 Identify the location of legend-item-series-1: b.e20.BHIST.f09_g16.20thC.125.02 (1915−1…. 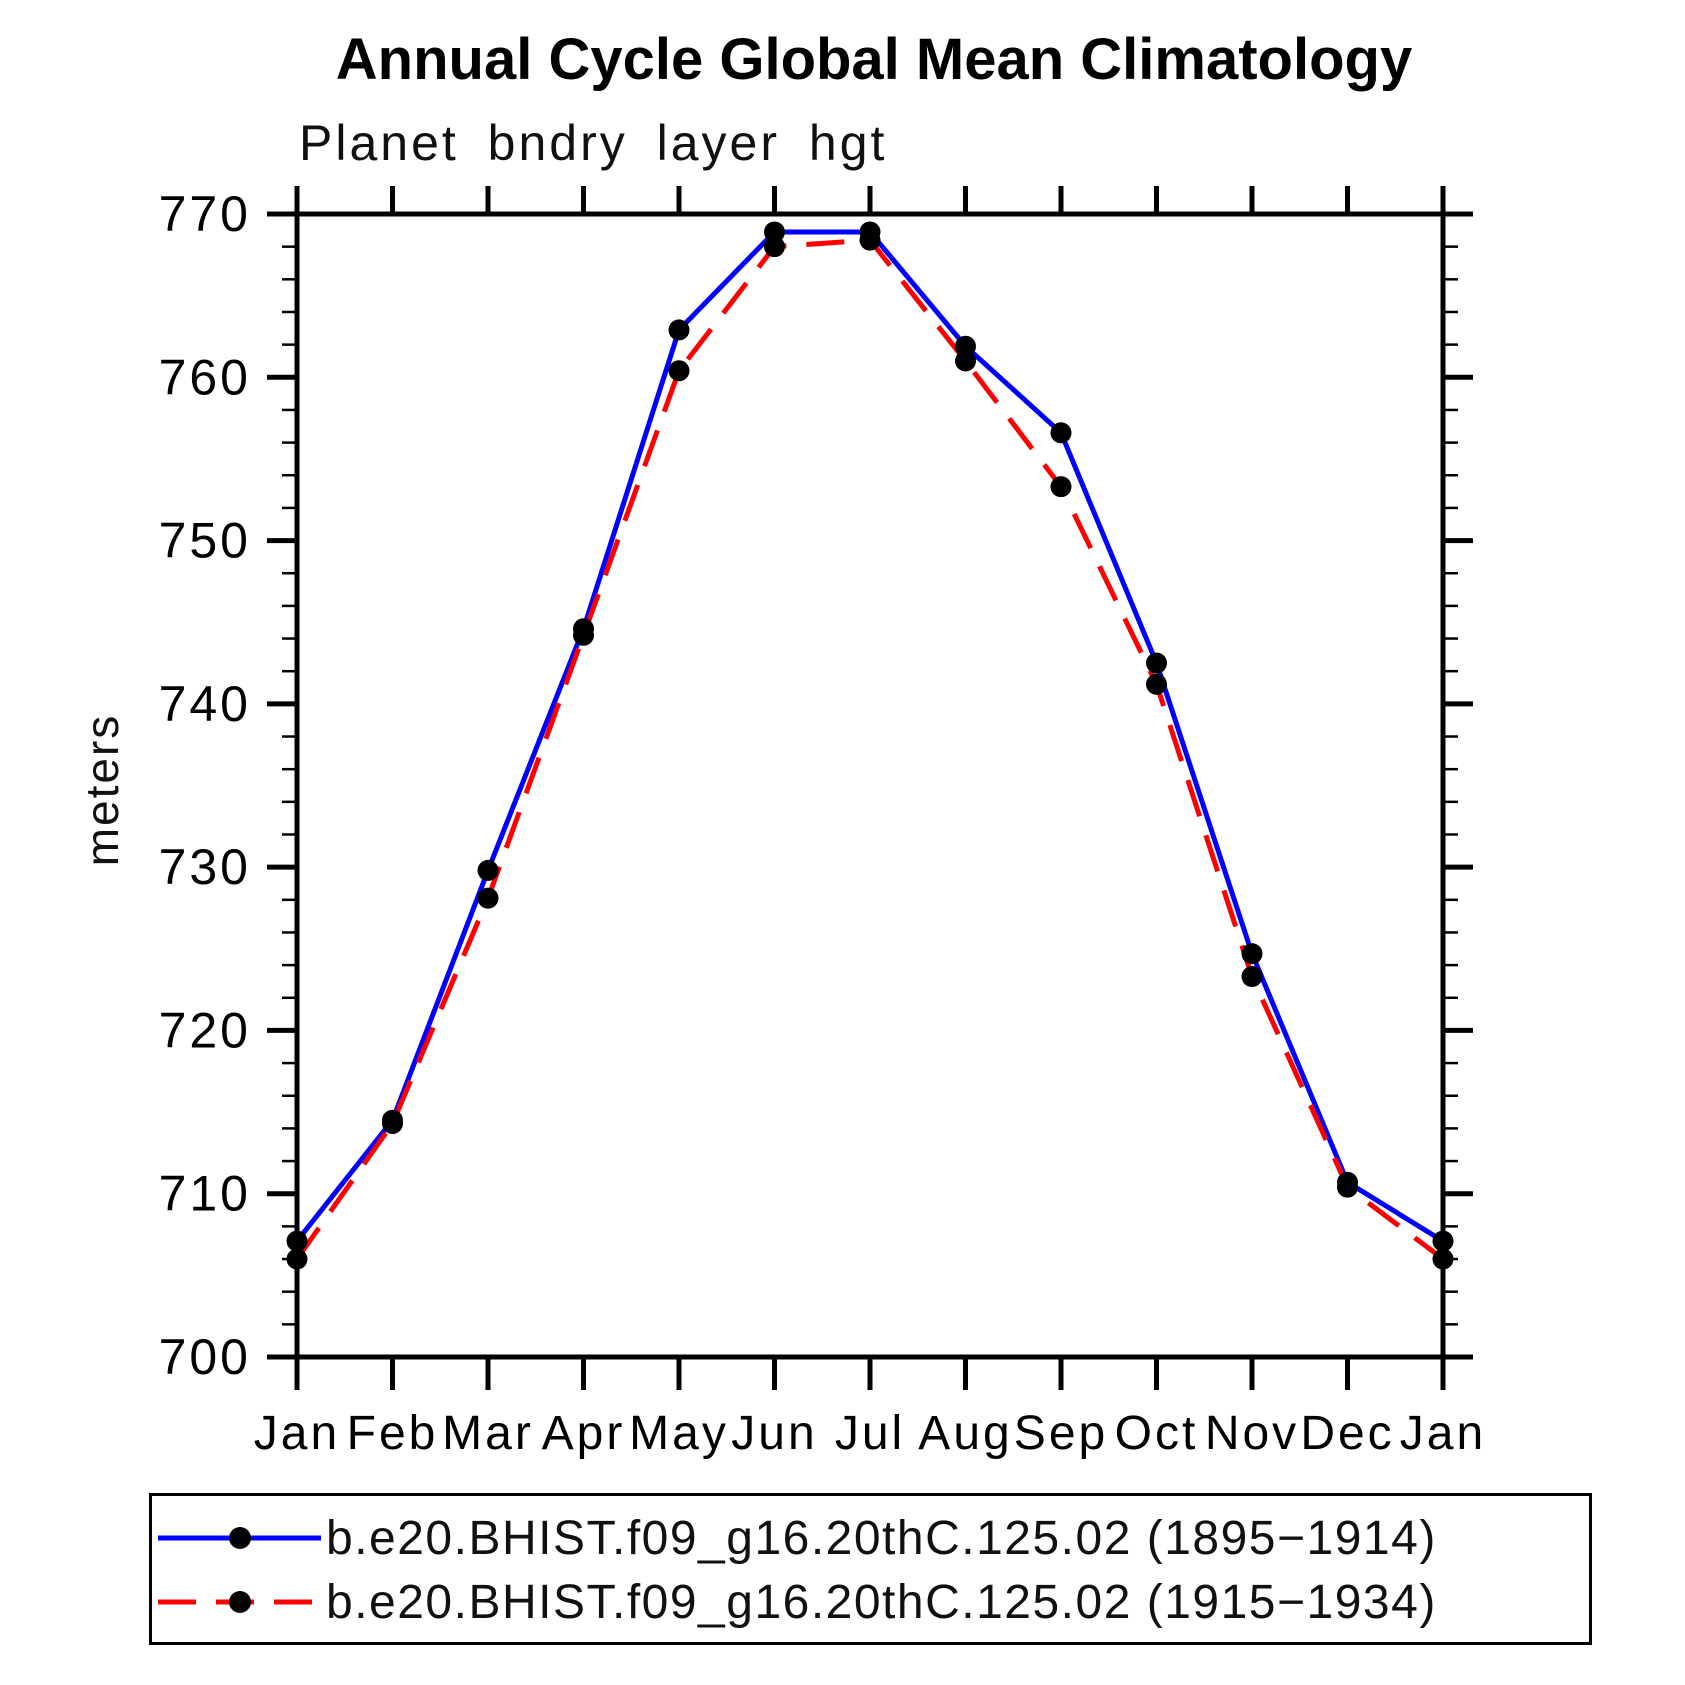
(870, 1602).